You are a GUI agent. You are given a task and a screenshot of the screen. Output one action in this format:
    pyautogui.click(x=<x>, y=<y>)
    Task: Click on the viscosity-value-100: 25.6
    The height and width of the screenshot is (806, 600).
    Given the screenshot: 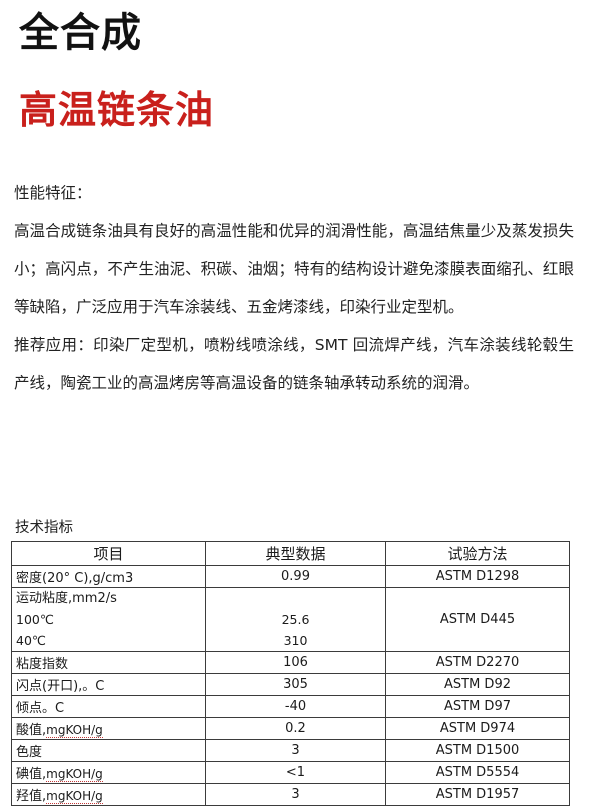 What is the action you would take?
    pyautogui.click(x=295, y=619)
    